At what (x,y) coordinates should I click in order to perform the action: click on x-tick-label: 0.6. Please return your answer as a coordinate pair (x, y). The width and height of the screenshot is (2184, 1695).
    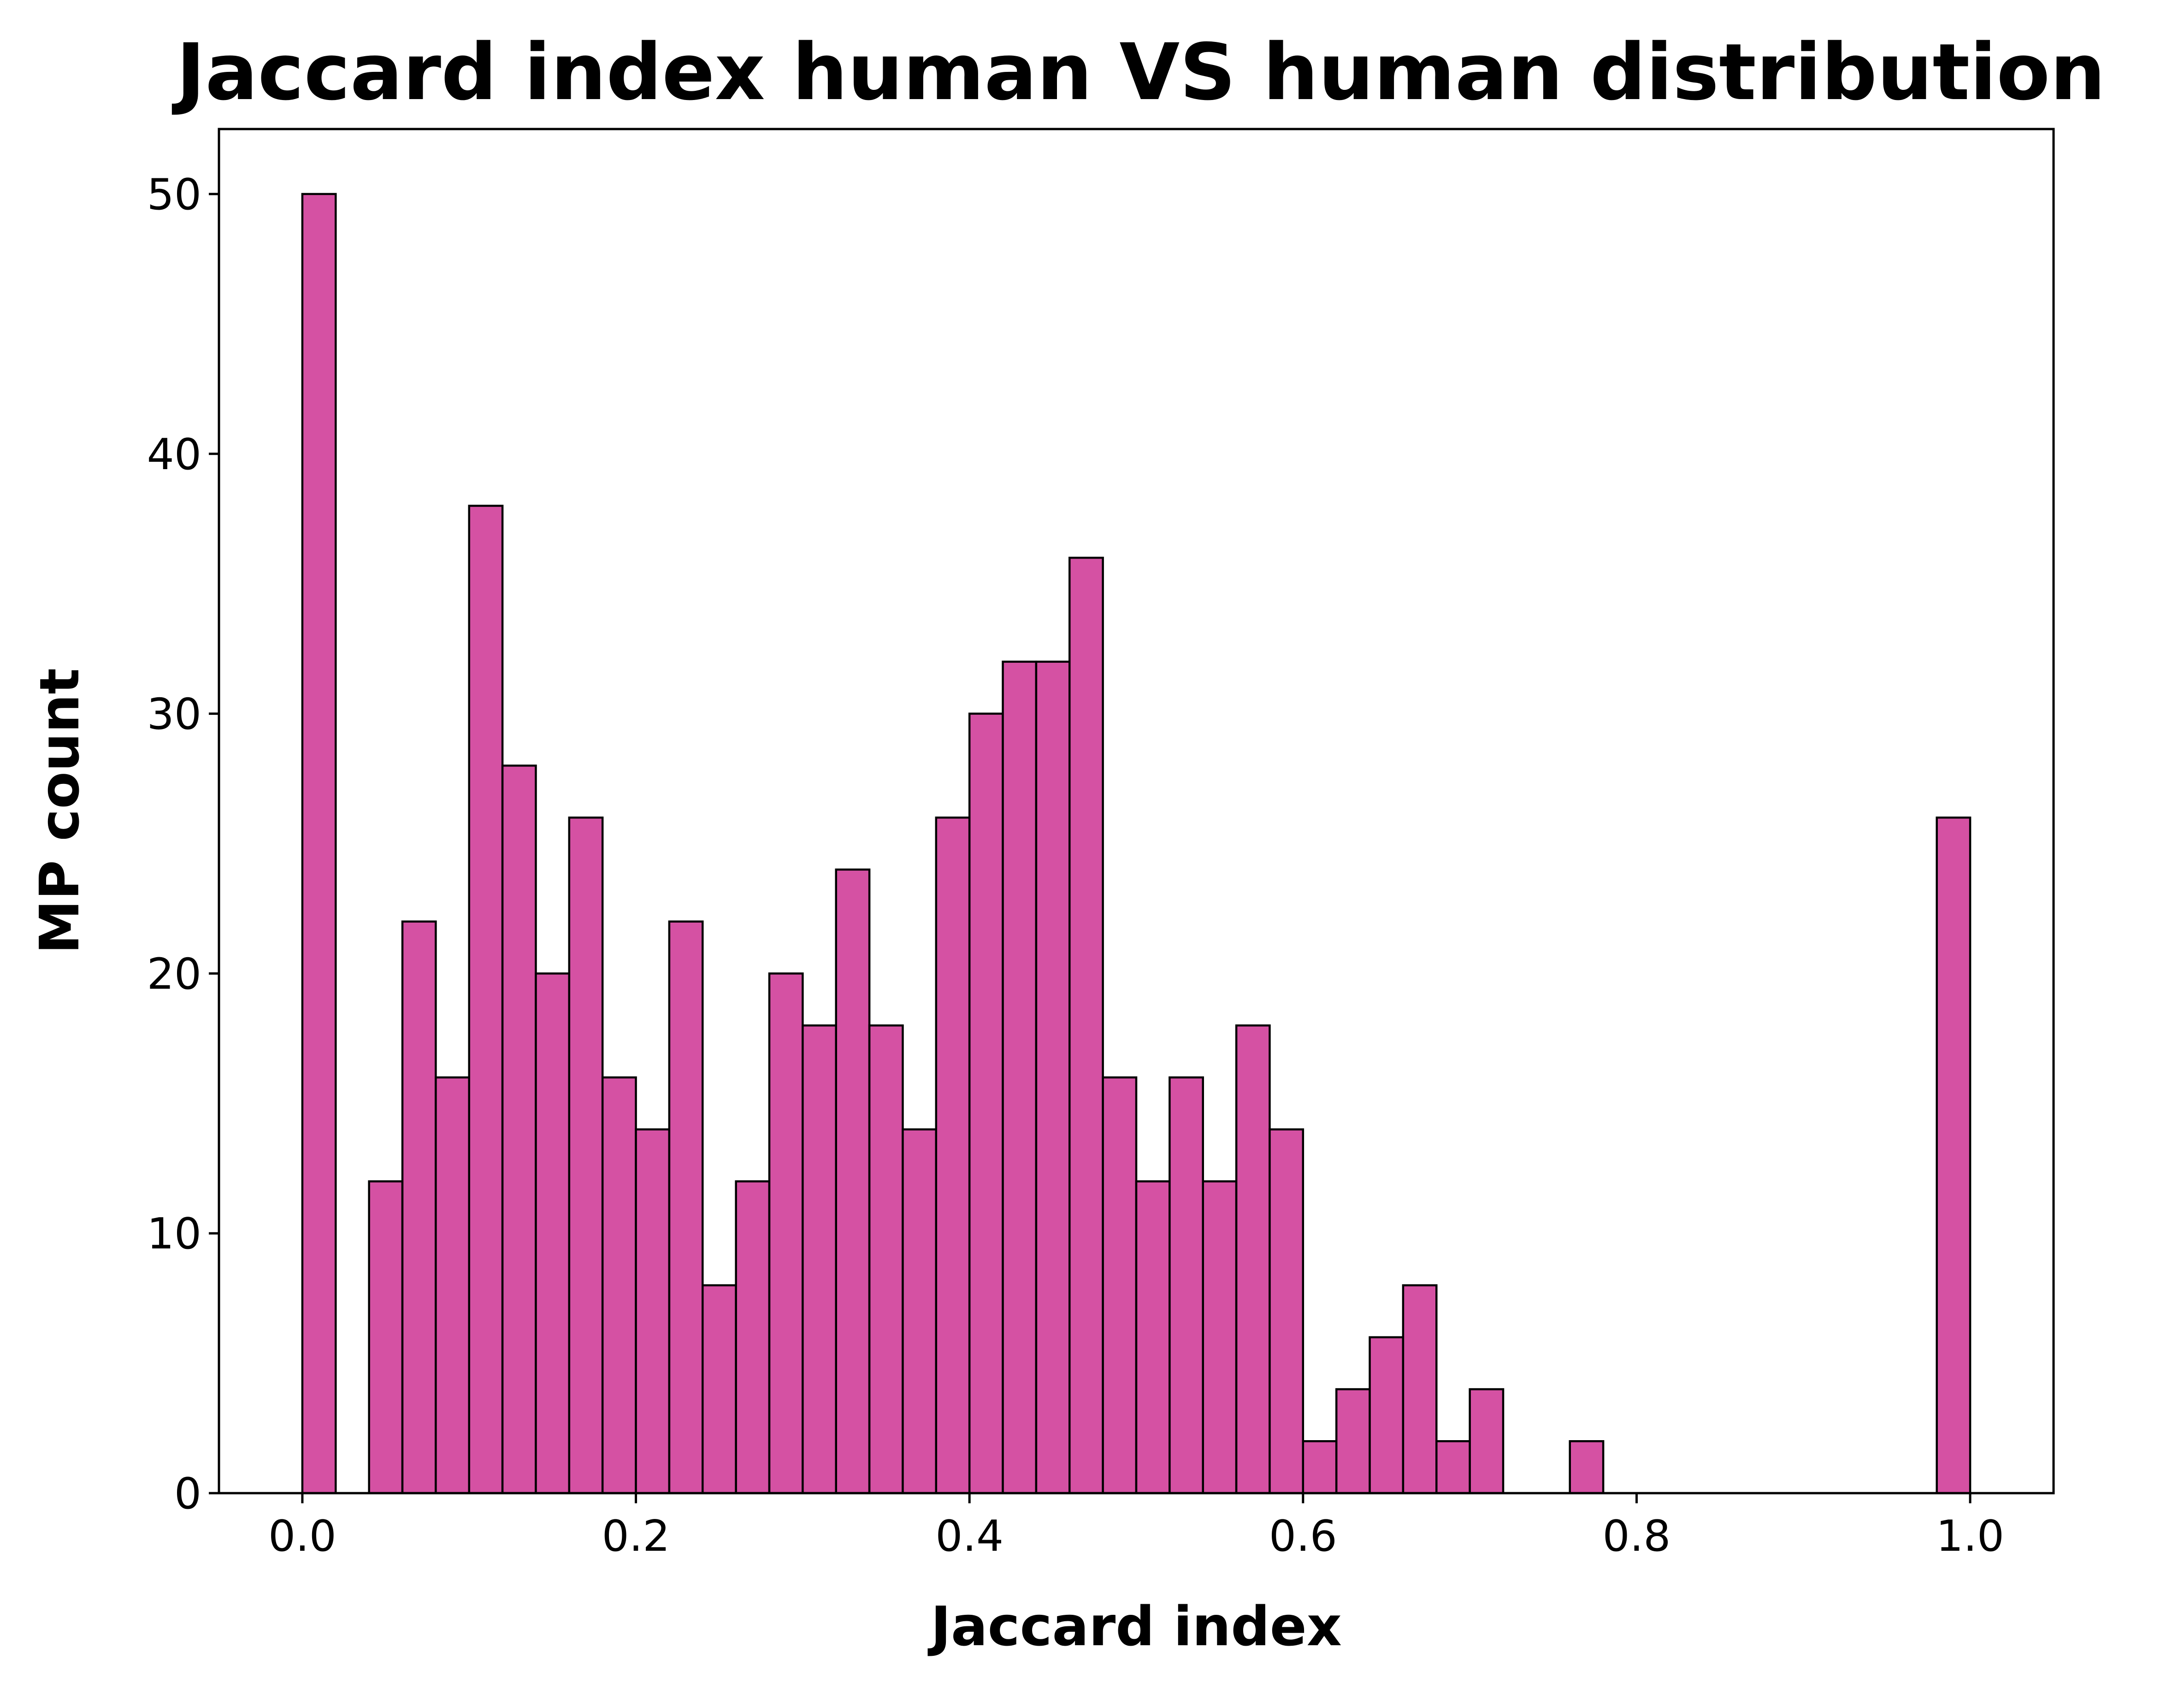
    Looking at the image, I should click on (1303, 1536).